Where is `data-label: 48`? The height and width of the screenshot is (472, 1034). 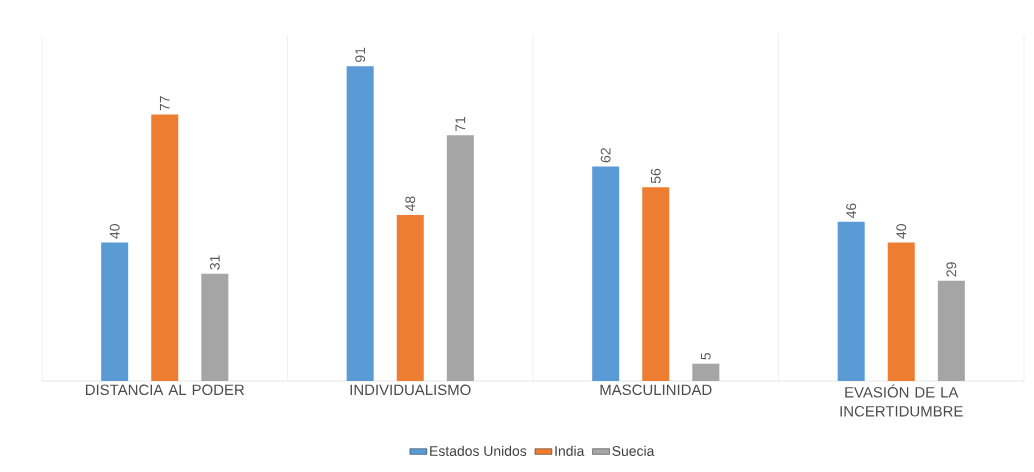 data-label: 48 is located at coordinates (410, 204).